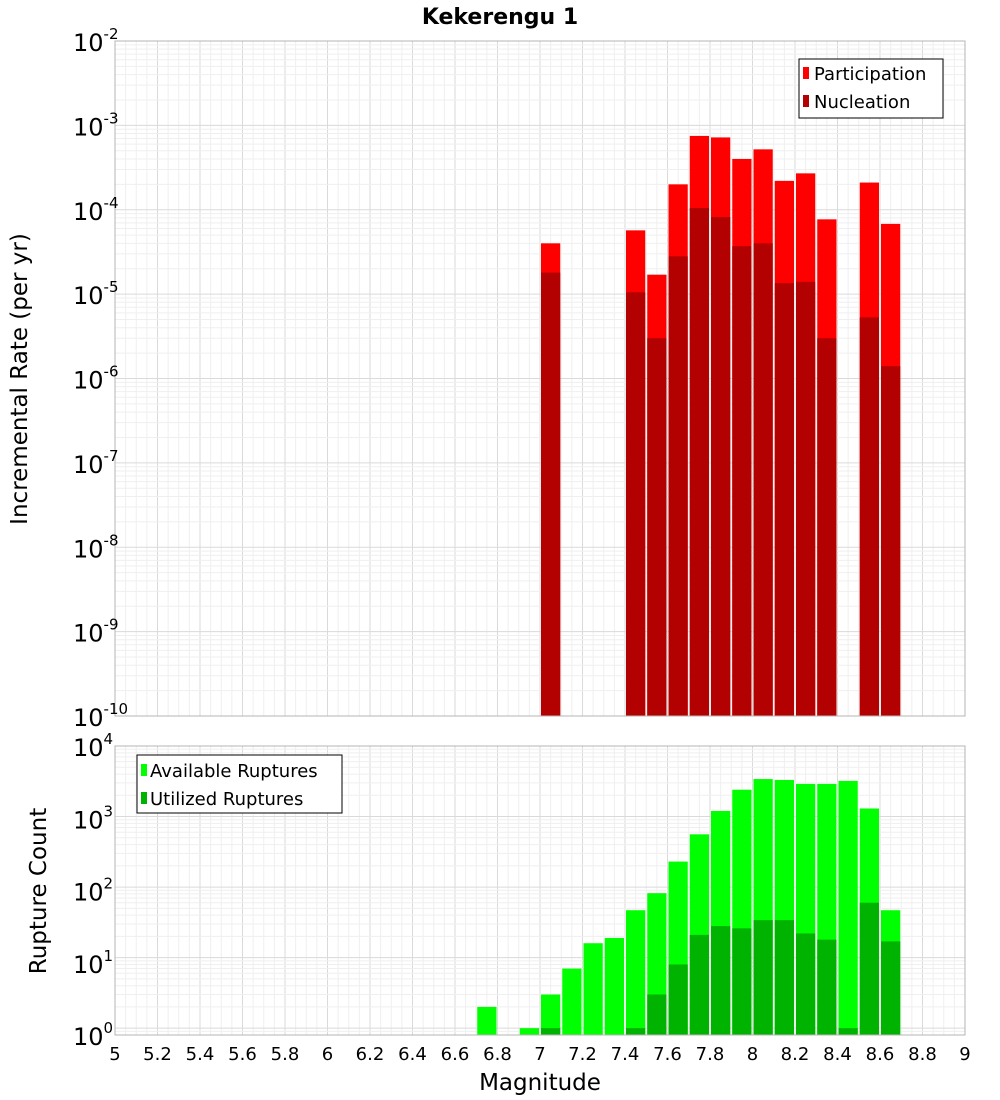 This screenshot has height=1100, width=1000. I want to click on y-tick-label: 10¹, so click(93, 963).